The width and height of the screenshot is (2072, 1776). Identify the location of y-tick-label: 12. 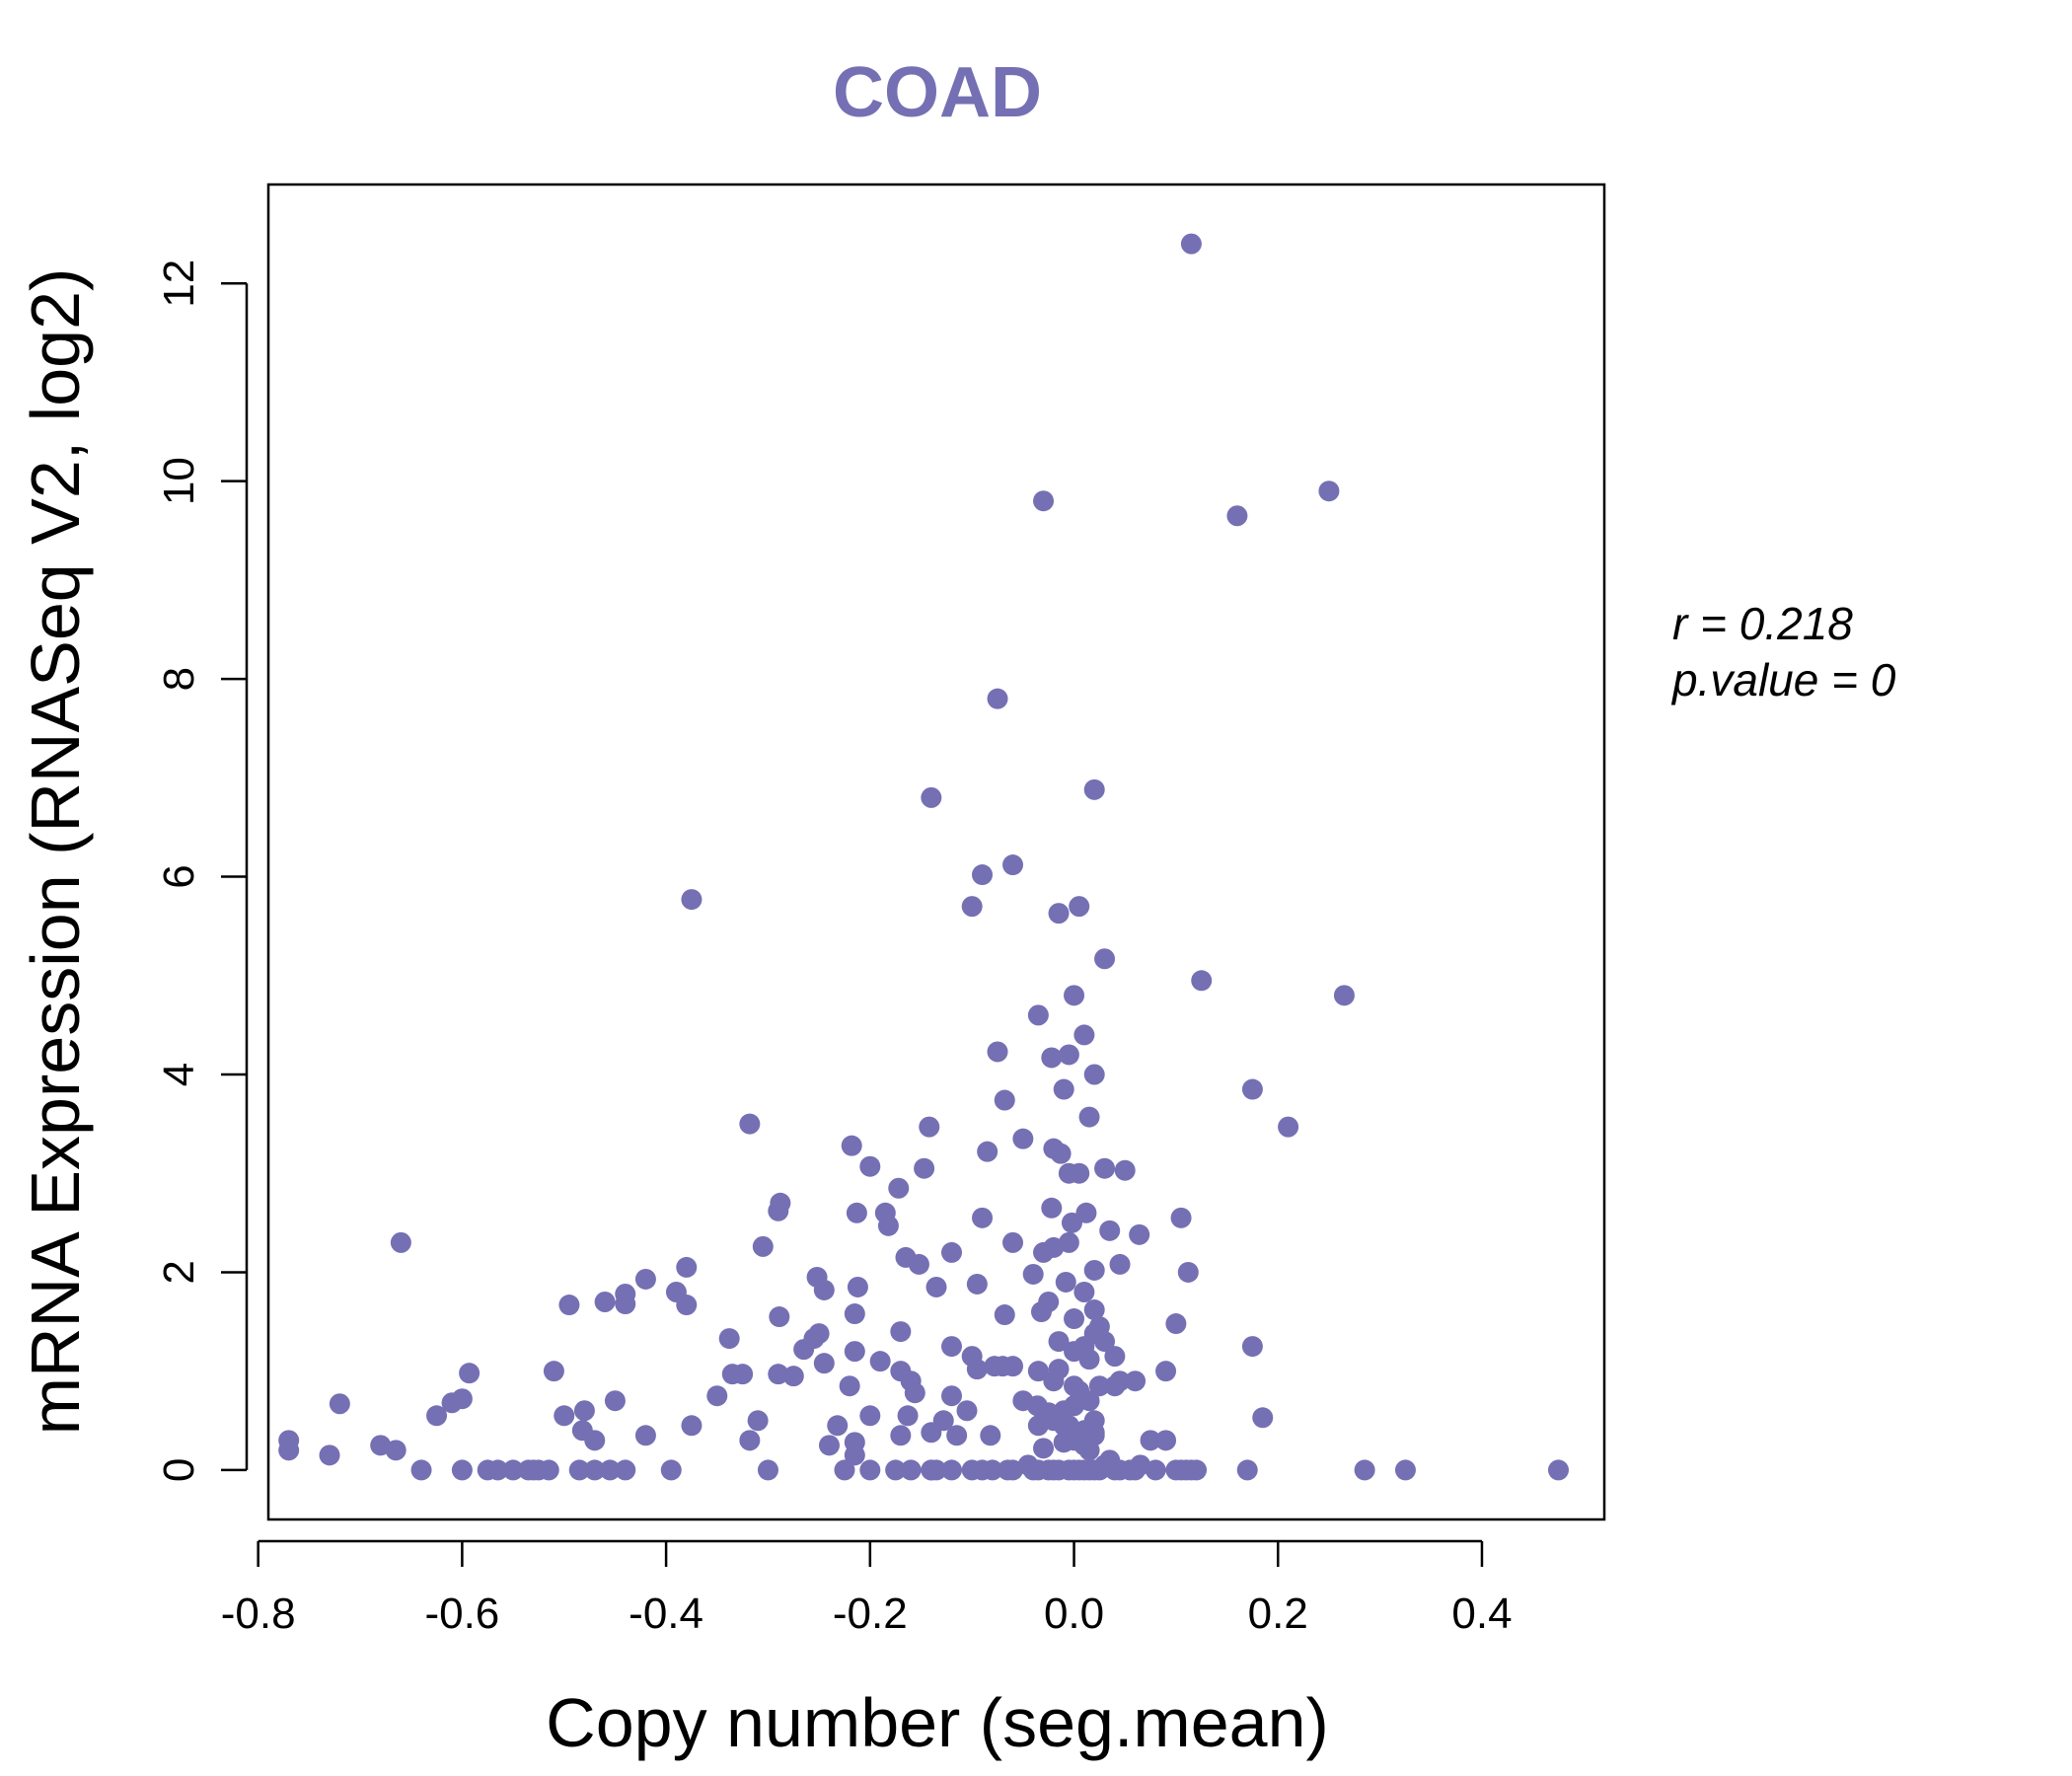
(179, 283).